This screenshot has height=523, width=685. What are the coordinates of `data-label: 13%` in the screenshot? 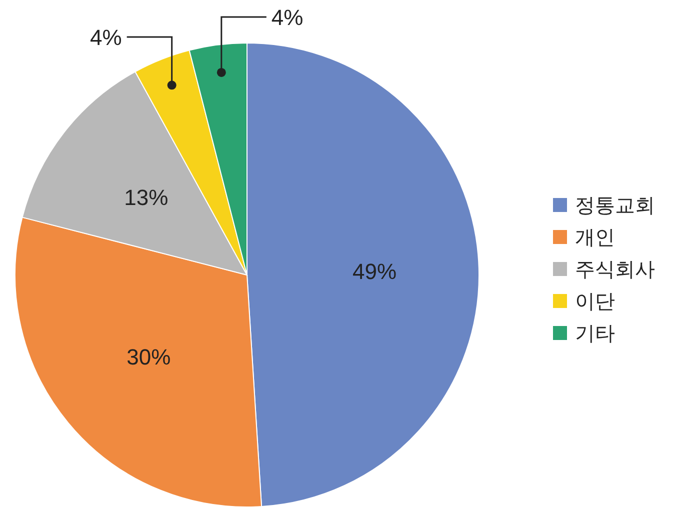 It's located at (146, 197).